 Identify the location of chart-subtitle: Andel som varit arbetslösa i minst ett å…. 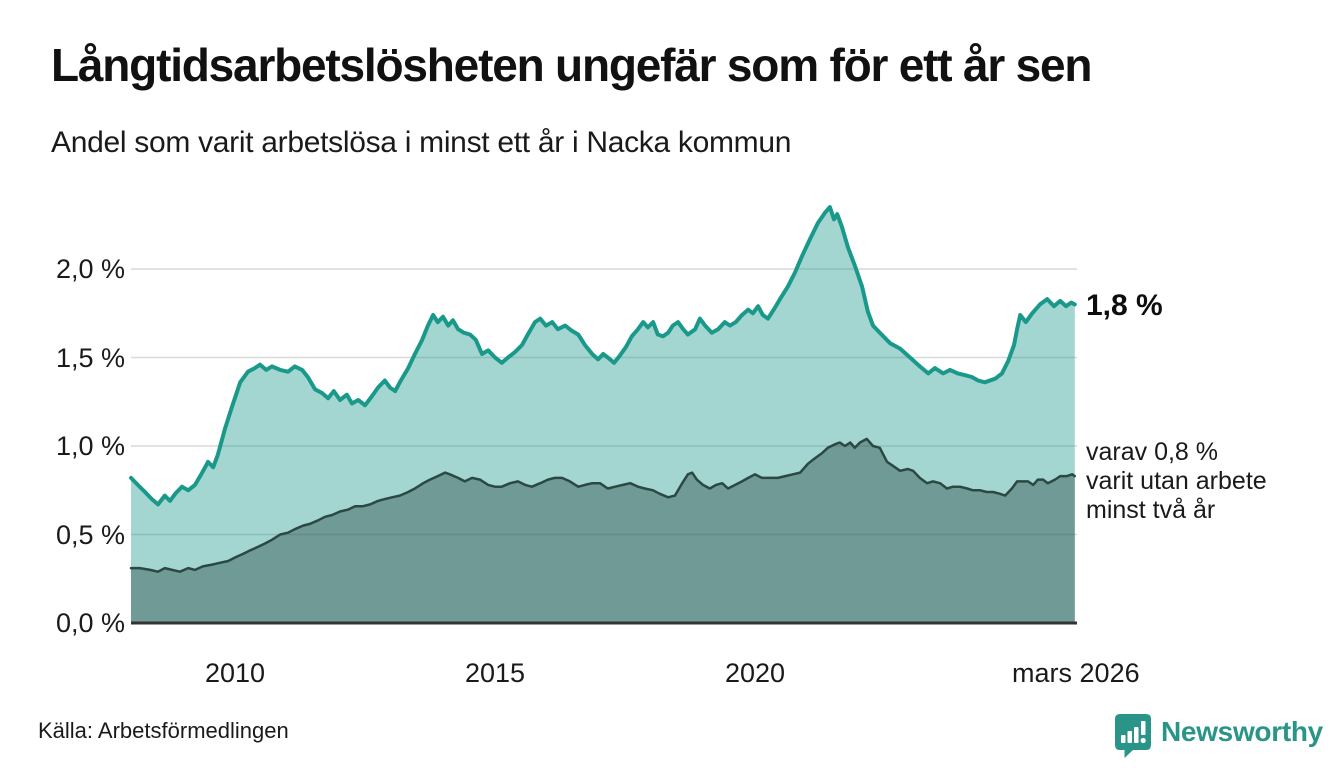
(421, 142).